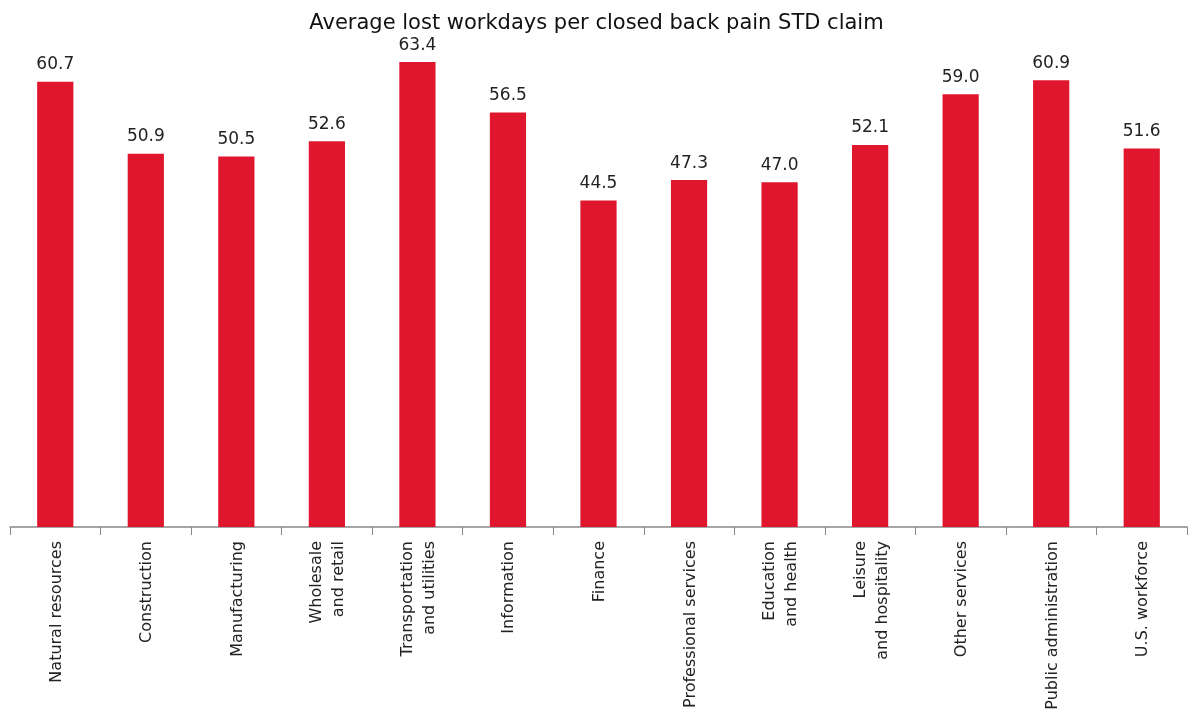 This screenshot has height=727, width=1193. Describe the element at coordinates (145, 135) in the screenshot. I see `data-label: 50.9` at that location.